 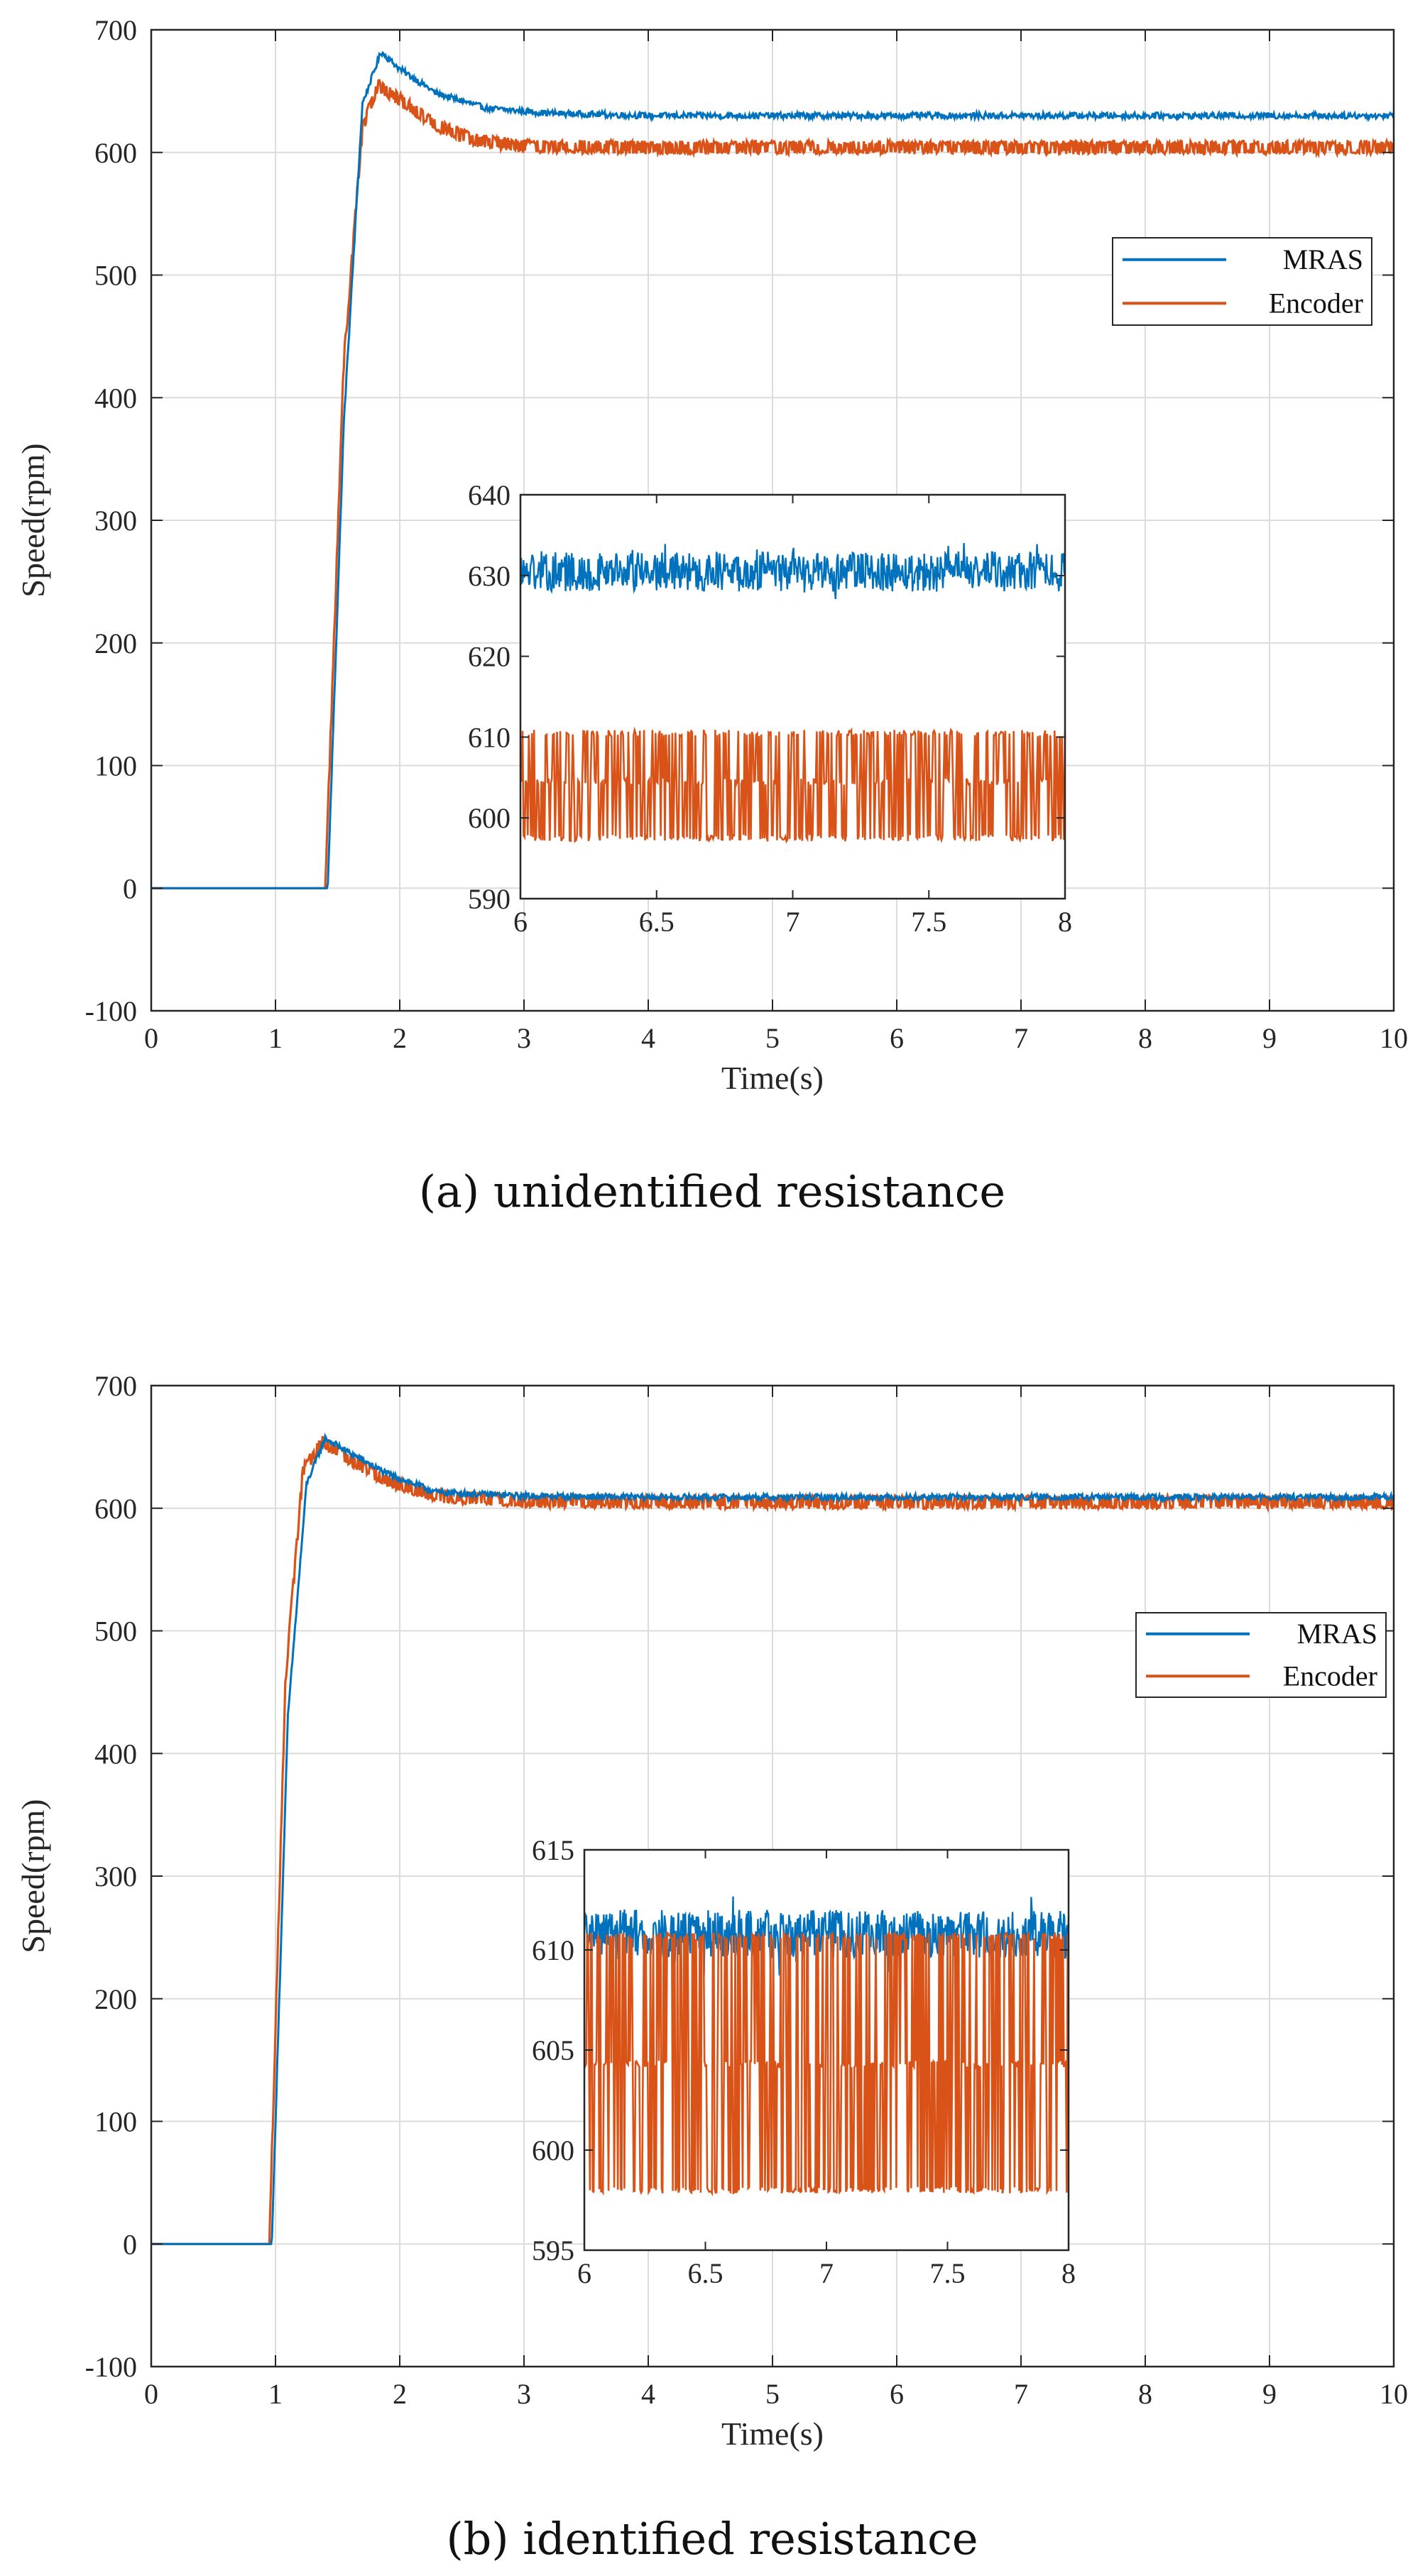 I want to click on inset-y-tick-label: 630, so click(x=490, y=576).